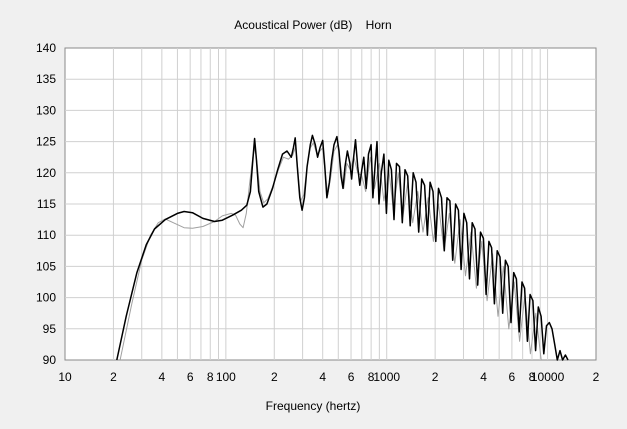 Image resolution: width=627 pixels, height=429 pixels. Describe the element at coordinates (313, 406) in the screenshot. I see `x-axis-title: Frequency (hertz)` at that location.